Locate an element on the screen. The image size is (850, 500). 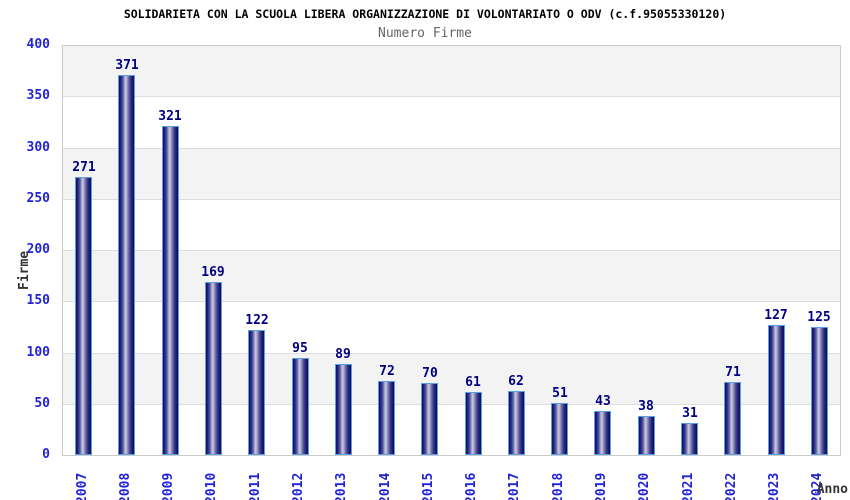
x-tick-2007: 2007 is located at coordinates (82, 486).